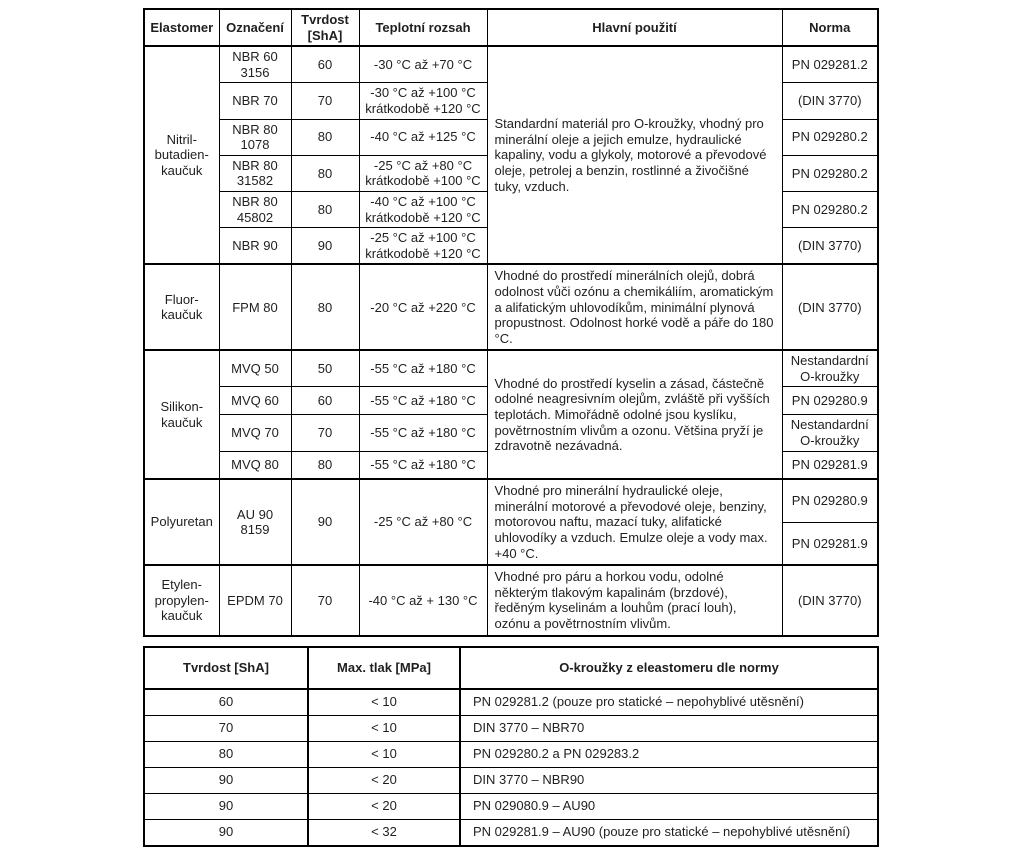  I want to click on cell-elastomer-epdm: Etylen- propylen- kaučuk, so click(181, 600).